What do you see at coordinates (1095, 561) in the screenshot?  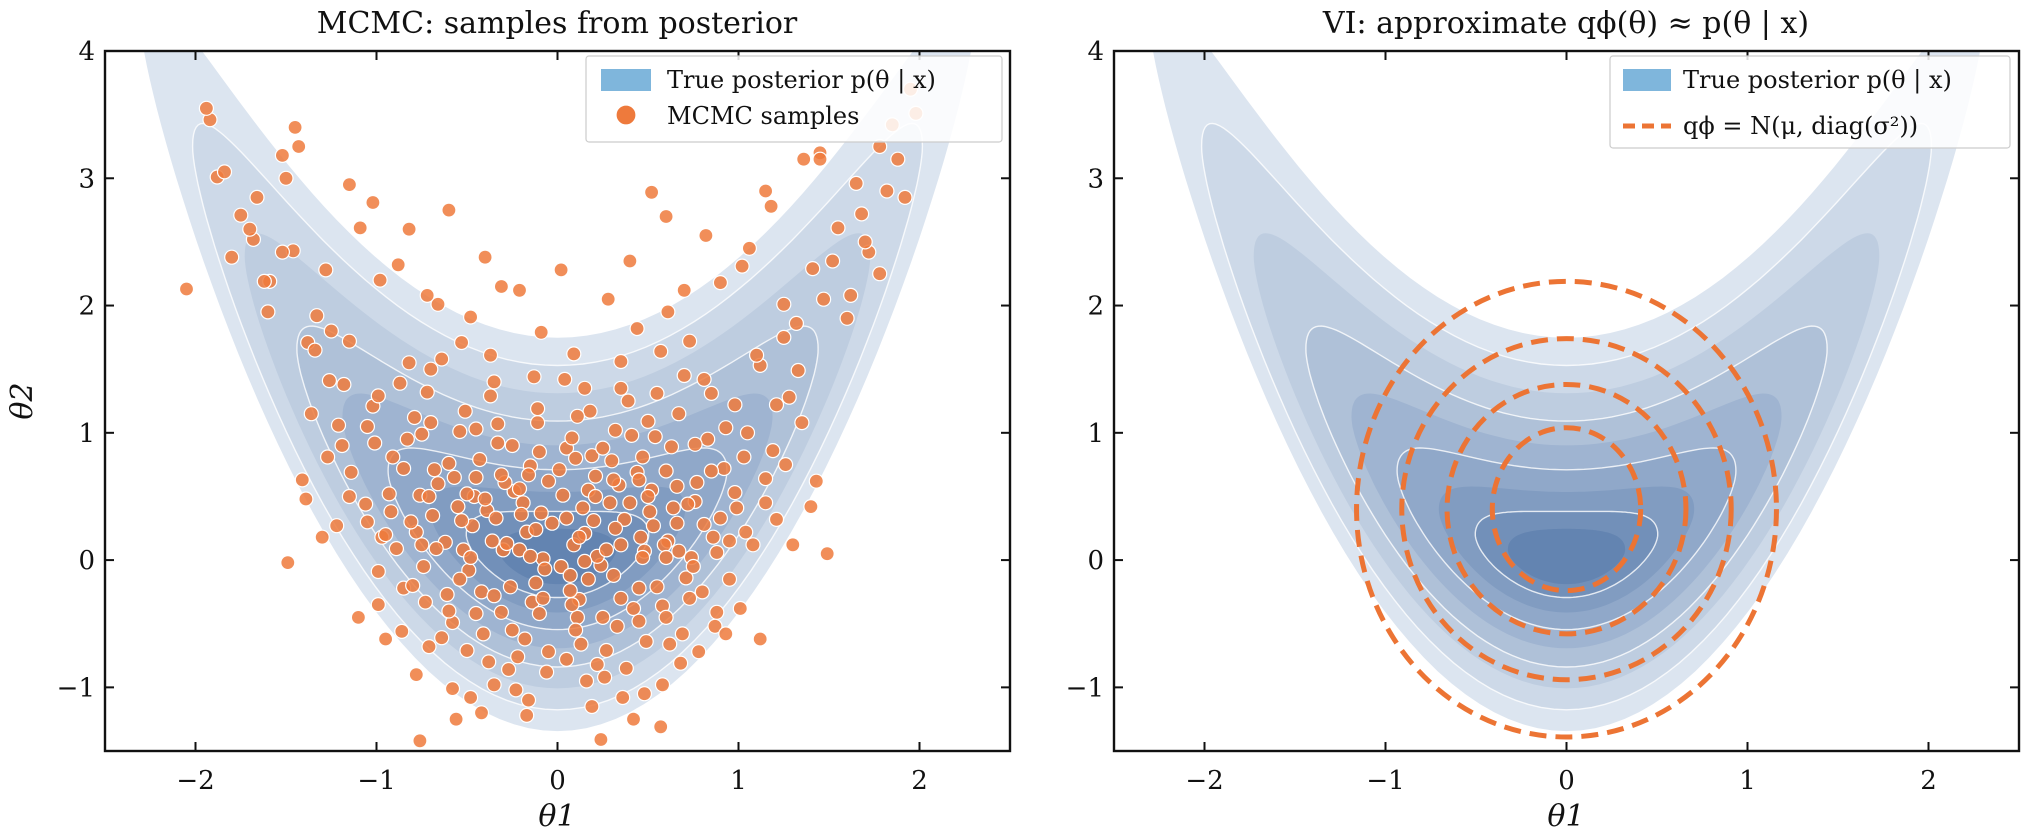 I see `vi-ytick-label: 0` at bounding box center [1095, 561].